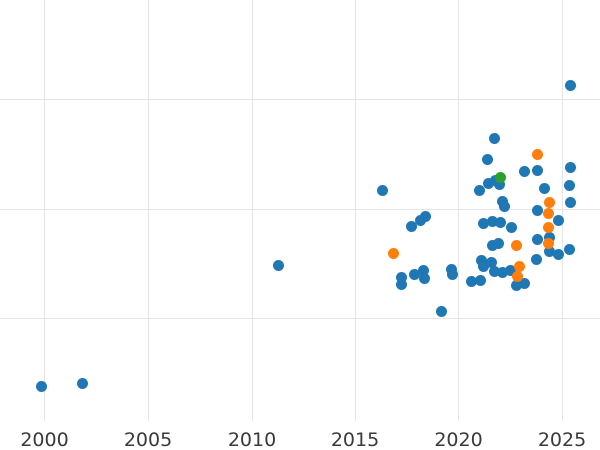 The image size is (600, 450). Describe the element at coordinates (501, 177) in the screenshot. I see `data-point-green` at that location.